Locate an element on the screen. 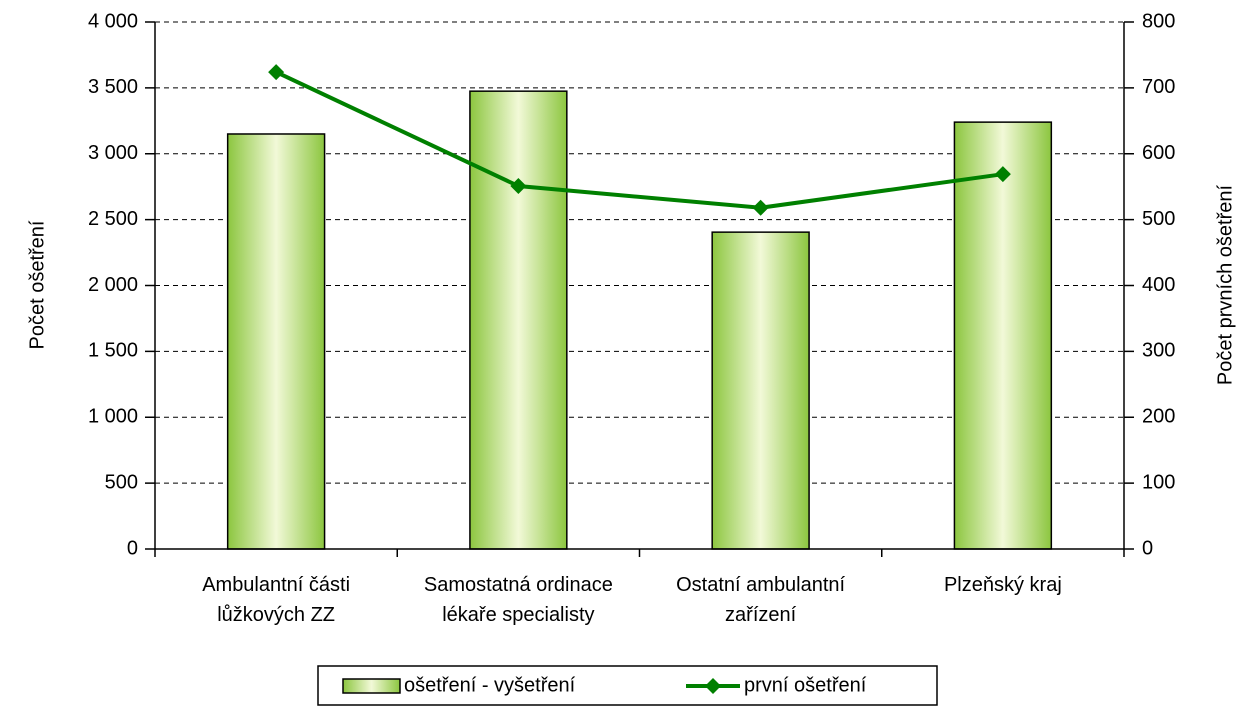 This screenshot has width=1242, height=709. y2-tick-label: 800 is located at coordinates (1158, 21).